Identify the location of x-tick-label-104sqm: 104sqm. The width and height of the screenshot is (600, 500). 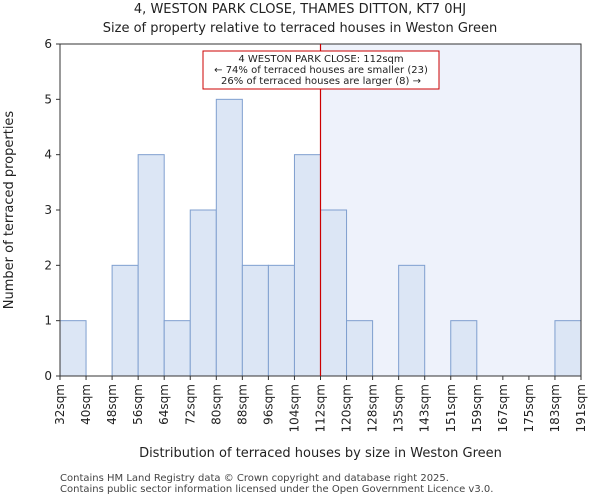
(294, 408).